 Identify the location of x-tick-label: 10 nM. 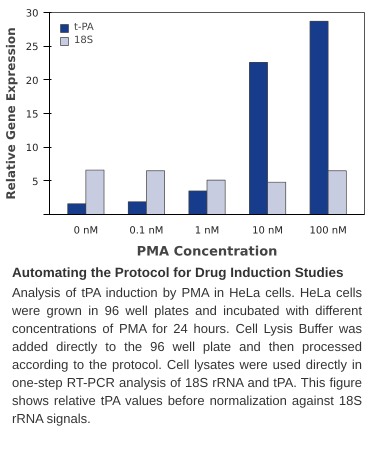
(268, 231).